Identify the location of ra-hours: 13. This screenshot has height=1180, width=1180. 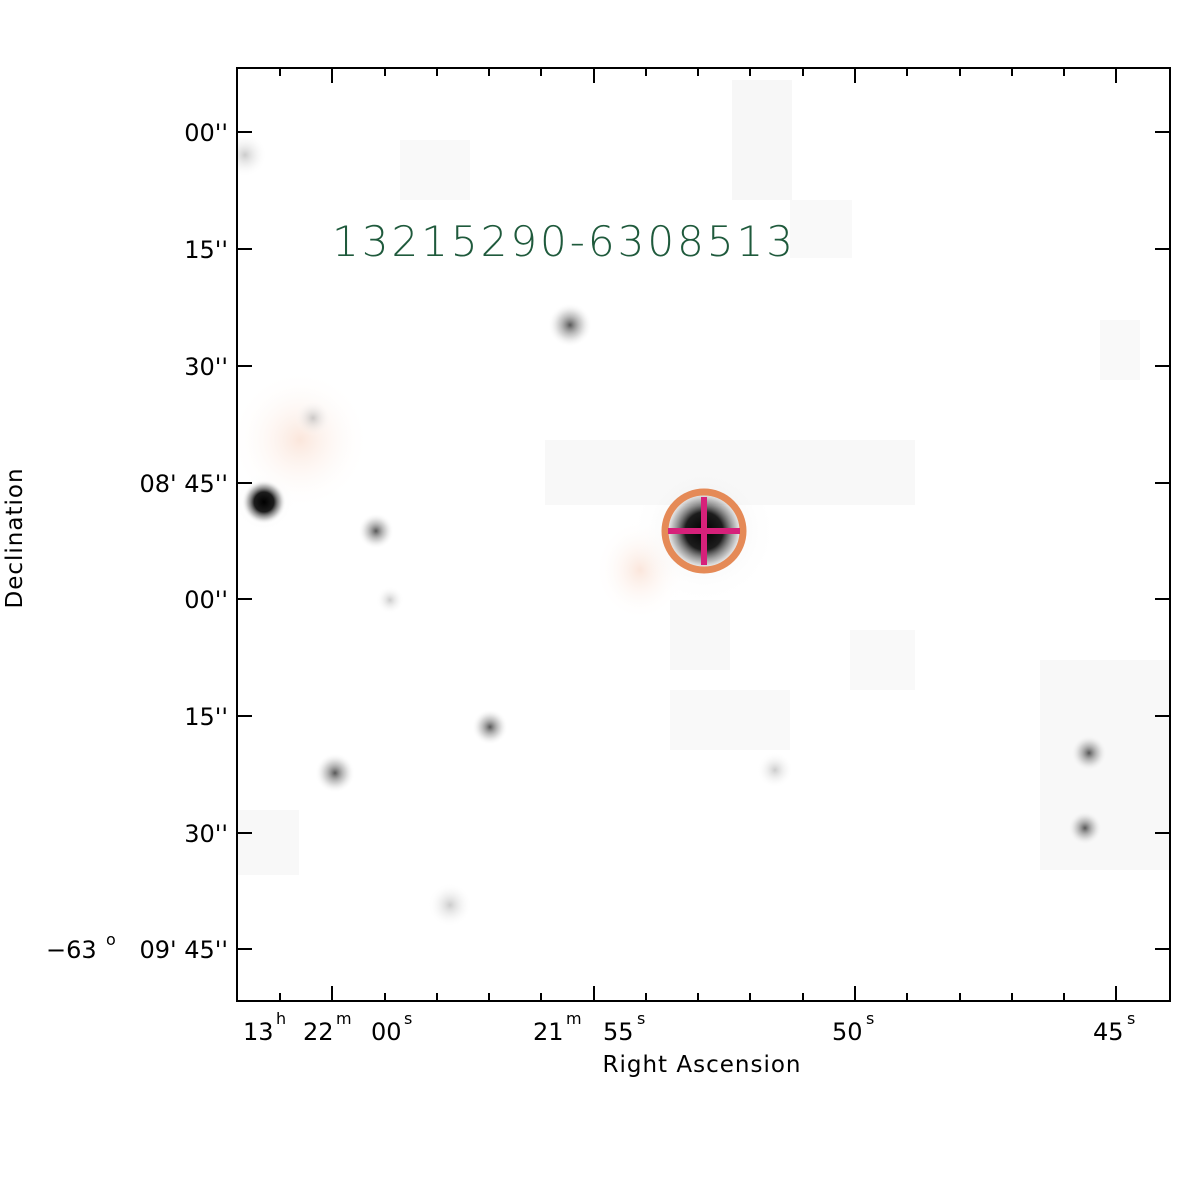
(258, 1032).